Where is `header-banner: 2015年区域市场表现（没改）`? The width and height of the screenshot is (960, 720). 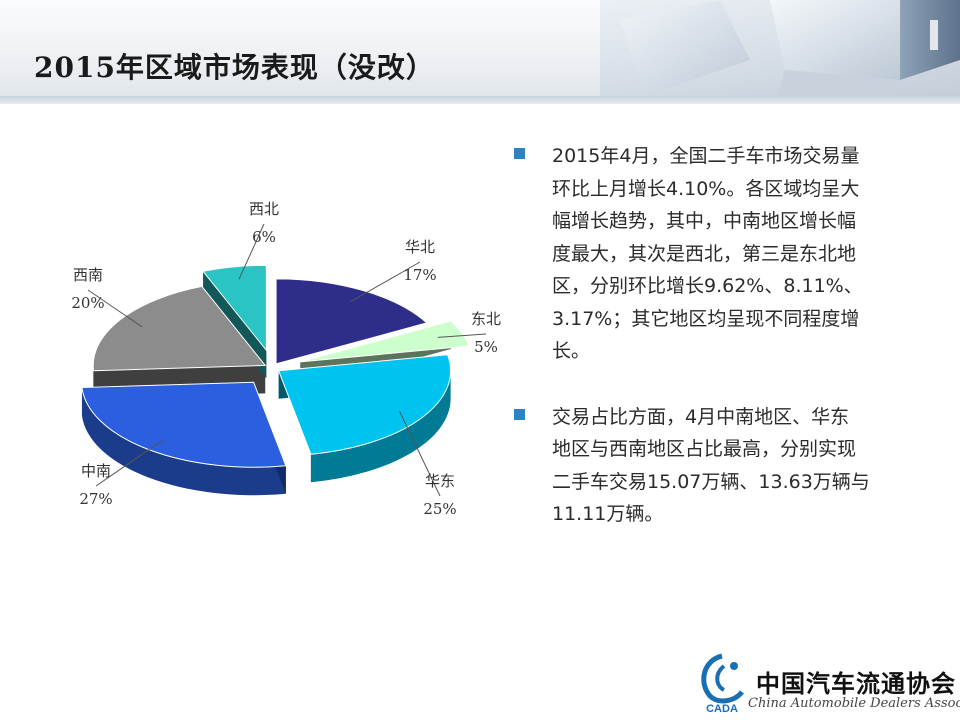 header-banner: 2015年区域市场表现（没改） is located at coordinates (480, 52).